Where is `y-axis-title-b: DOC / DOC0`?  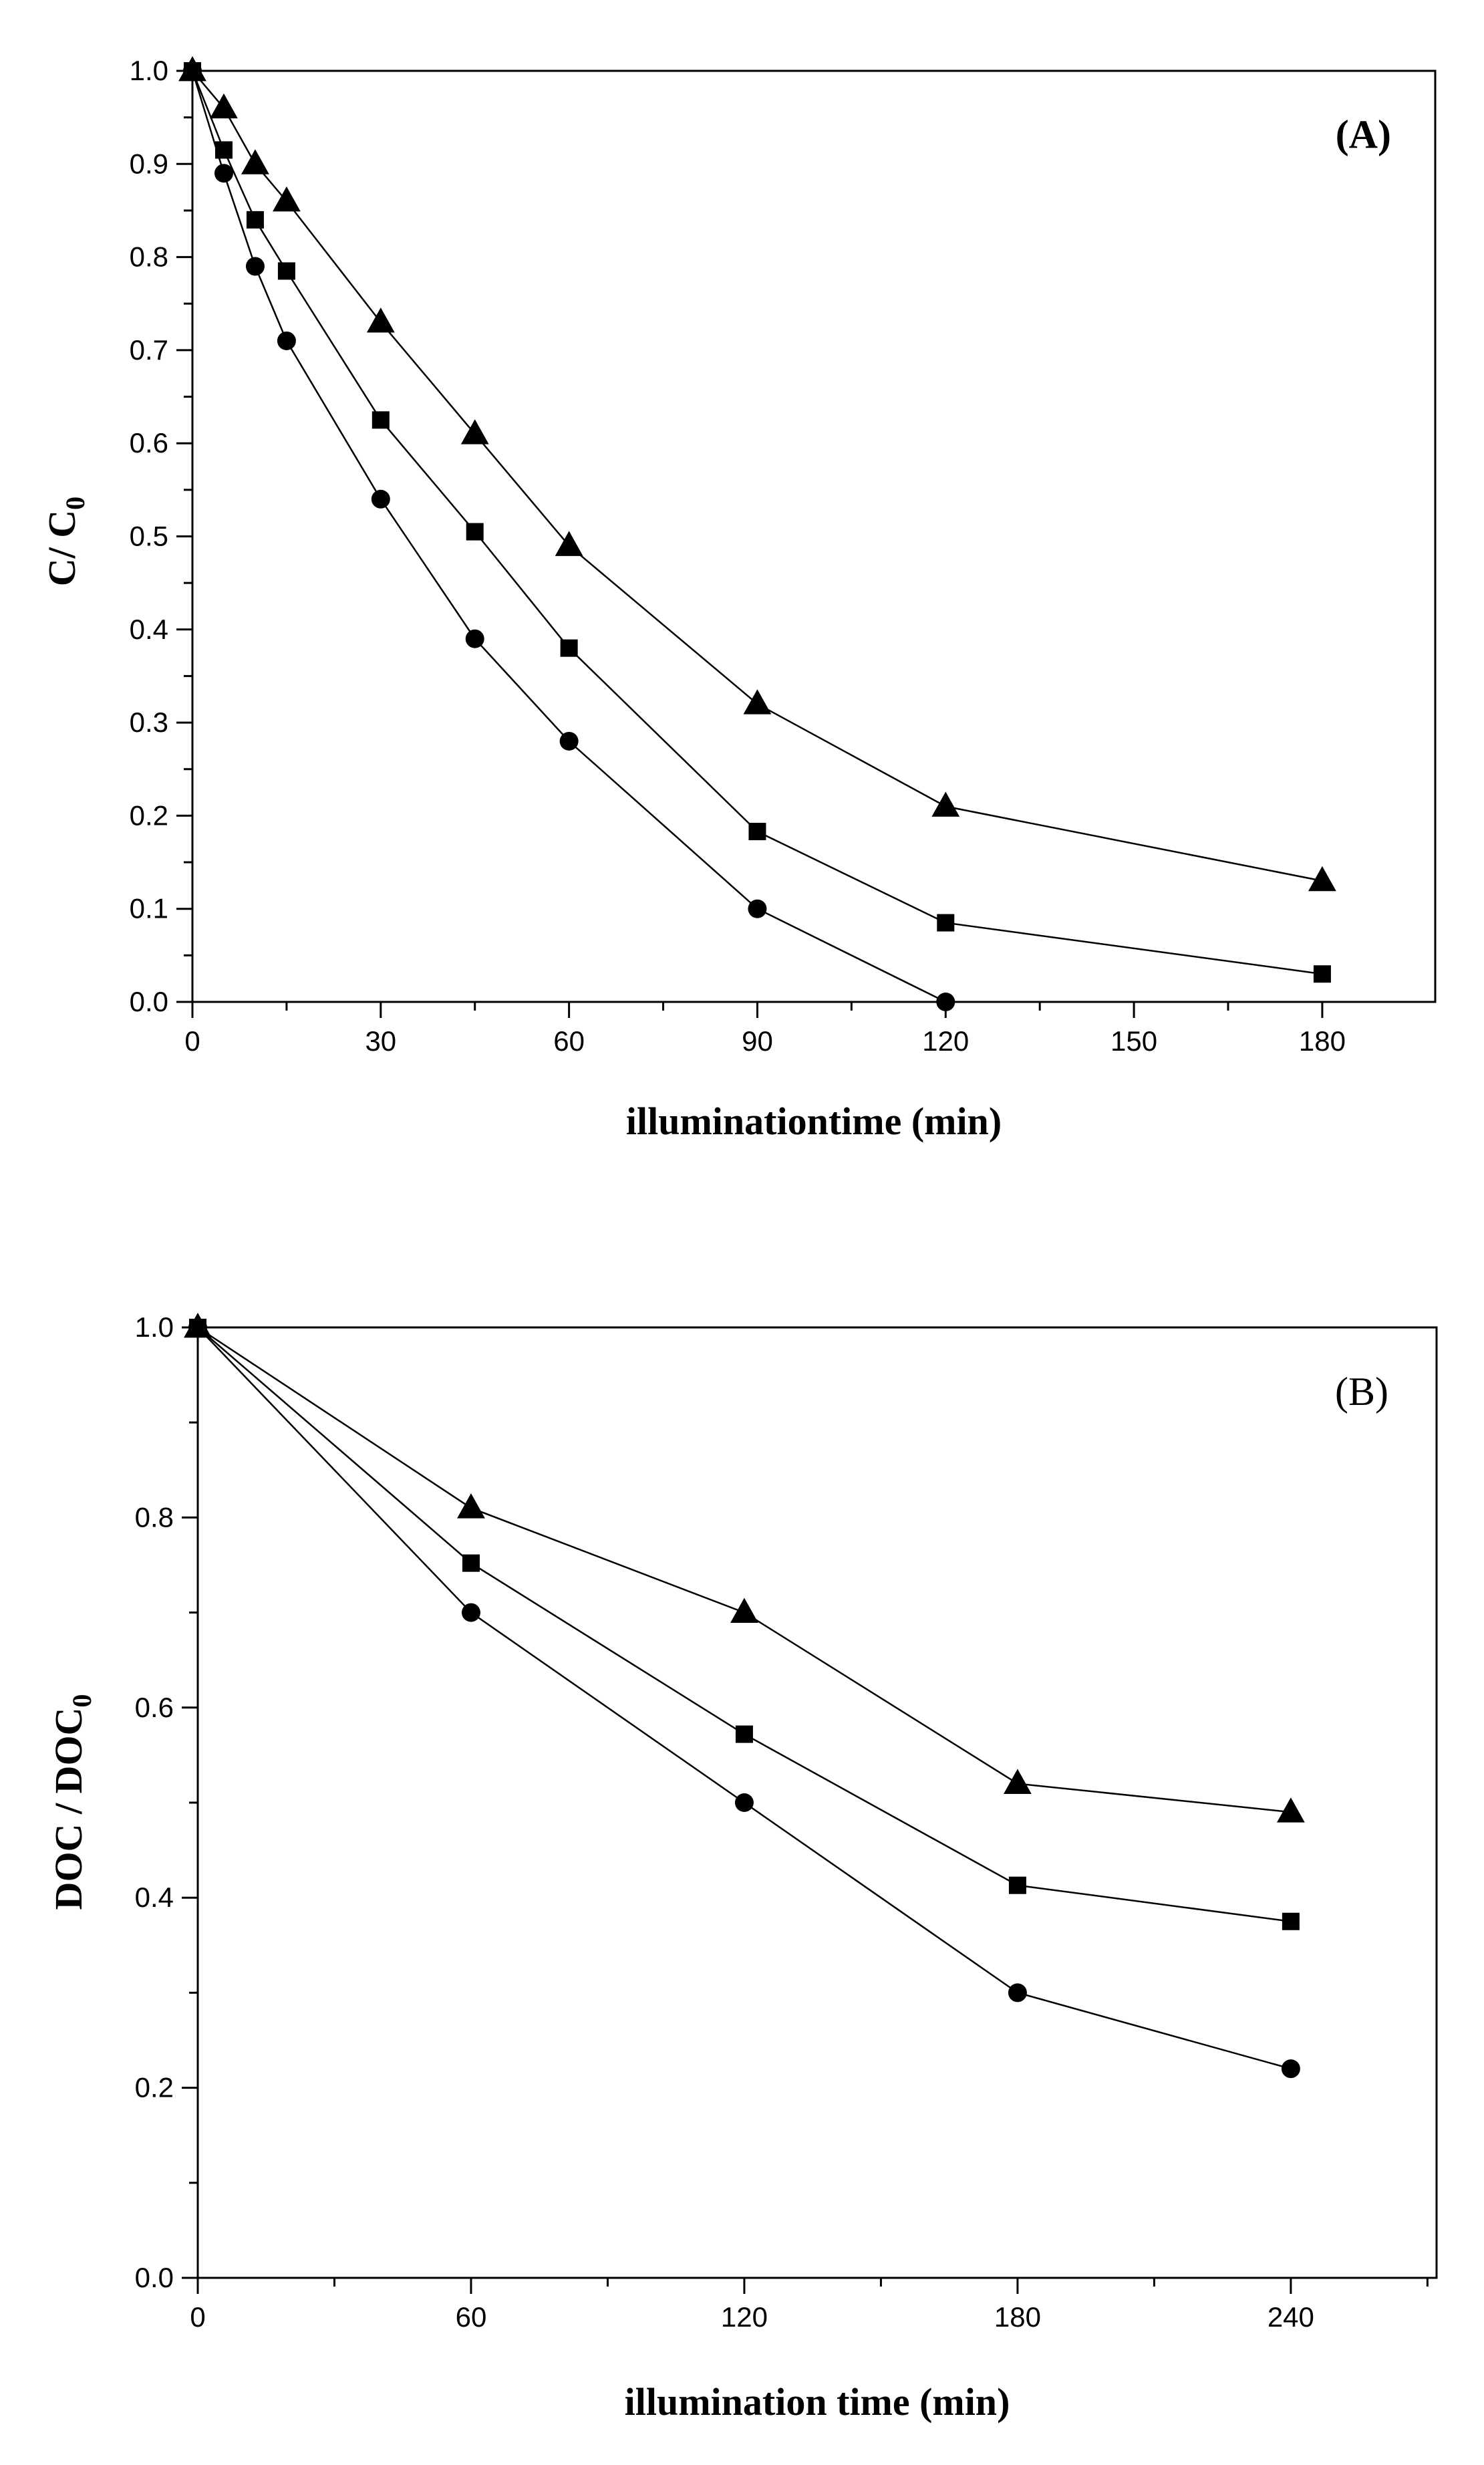 y-axis-title-b: DOC / DOC0 is located at coordinates (72, 1802).